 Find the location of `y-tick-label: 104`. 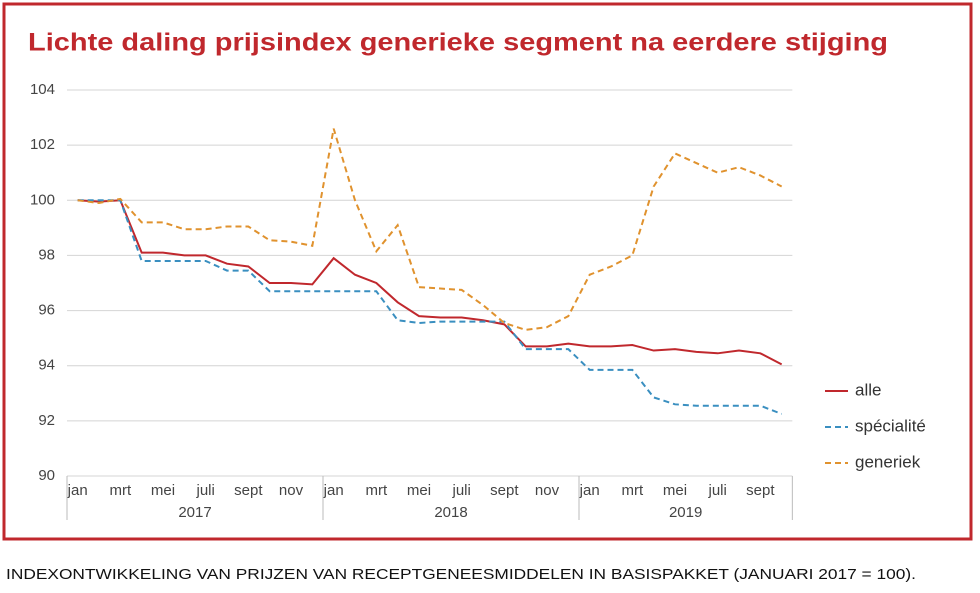

y-tick-label: 104 is located at coordinates (42, 89).